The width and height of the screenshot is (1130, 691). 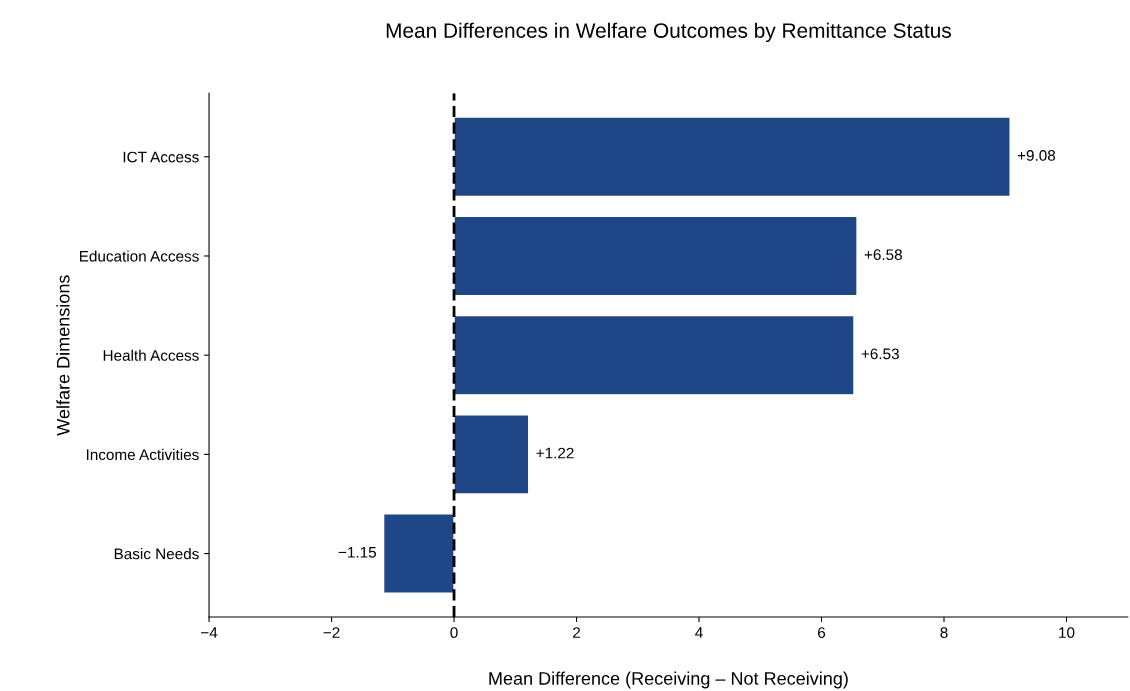 What do you see at coordinates (699, 632) in the screenshot?
I see `x-tick-label: 4` at bounding box center [699, 632].